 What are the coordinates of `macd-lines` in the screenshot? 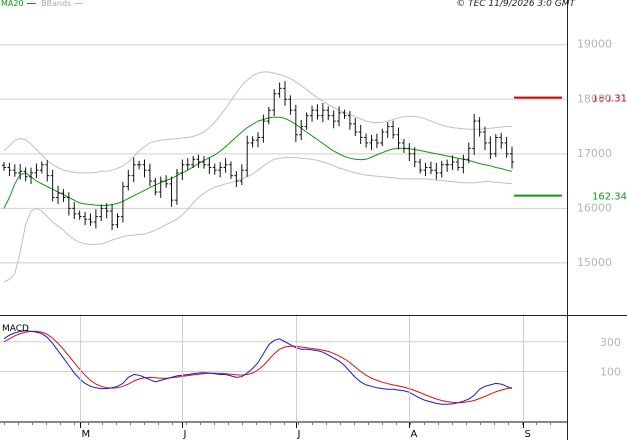 It's located at (258, 367).